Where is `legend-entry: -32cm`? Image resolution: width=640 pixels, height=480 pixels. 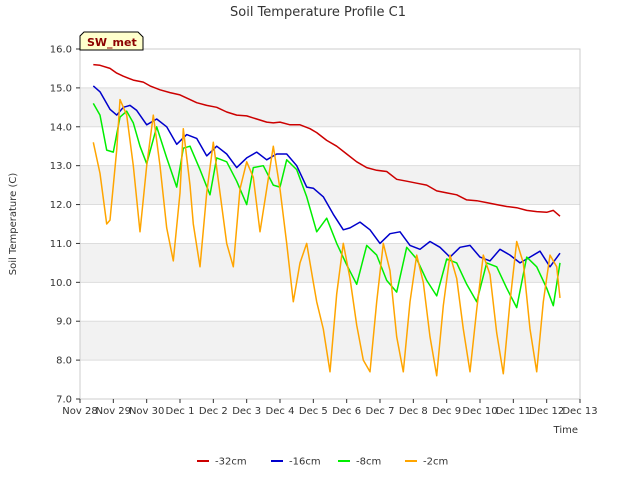 legend-entry: -32cm is located at coordinates (222, 462).